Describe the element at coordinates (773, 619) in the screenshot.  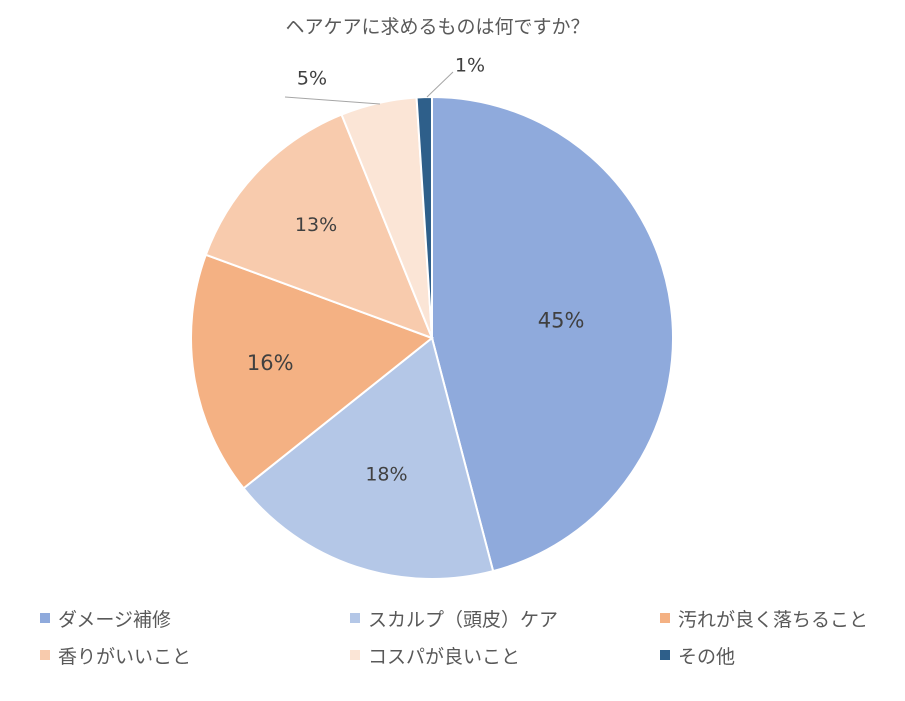
I see `legend-label: 汚れが良く落ちること` at that location.